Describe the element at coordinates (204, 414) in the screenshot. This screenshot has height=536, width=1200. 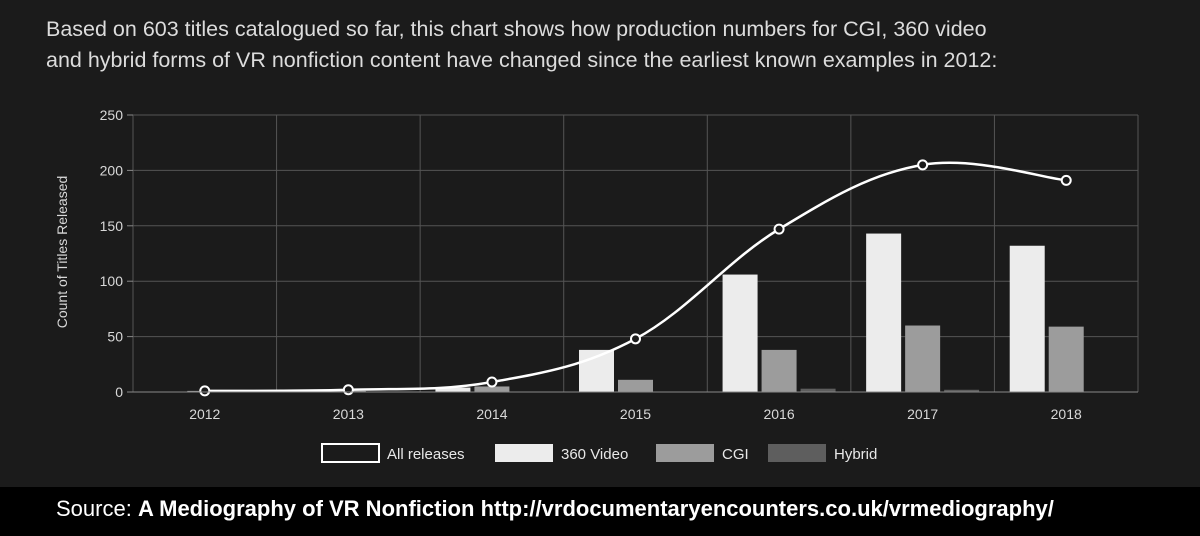
I see `x-tick-label: 2012` at that location.